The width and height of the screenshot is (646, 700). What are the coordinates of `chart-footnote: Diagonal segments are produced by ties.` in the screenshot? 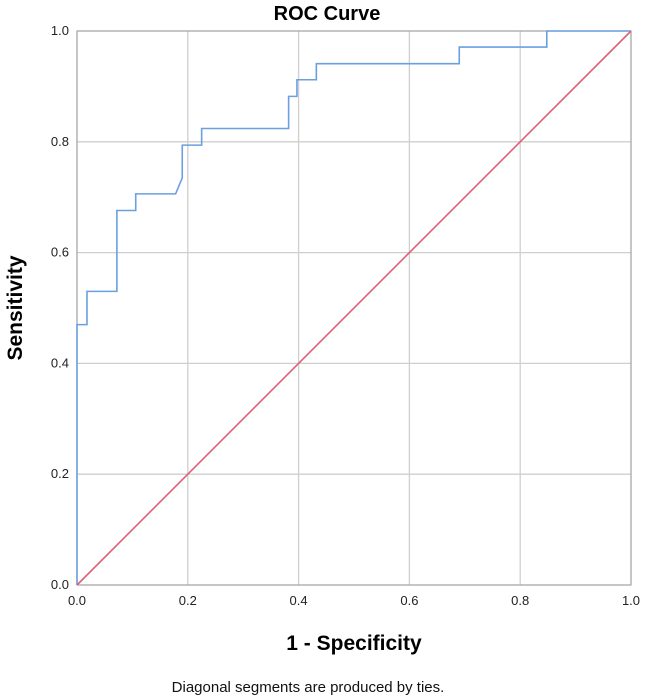 It's located at (308, 687).